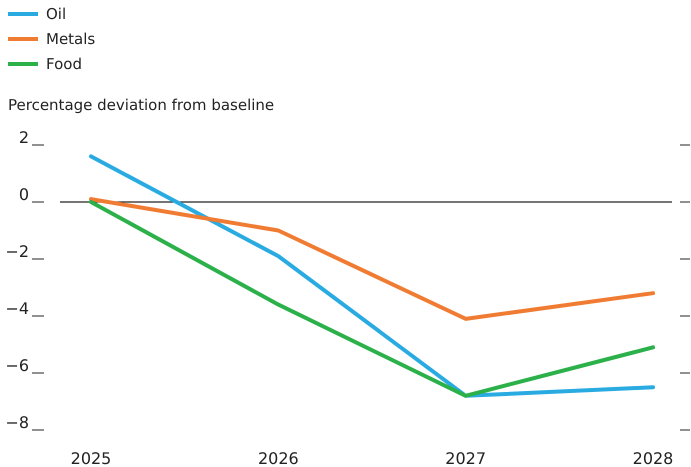 The image size is (691, 467). What do you see at coordinates (17, 365) in the screenshot?
I see `y-tick-label: −6` at bounding box center [17, 365].